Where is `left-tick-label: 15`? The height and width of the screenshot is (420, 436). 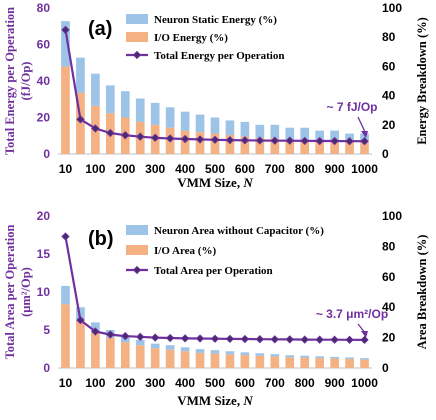 left-tick-label: 15 is located at coordinates (44, 254).